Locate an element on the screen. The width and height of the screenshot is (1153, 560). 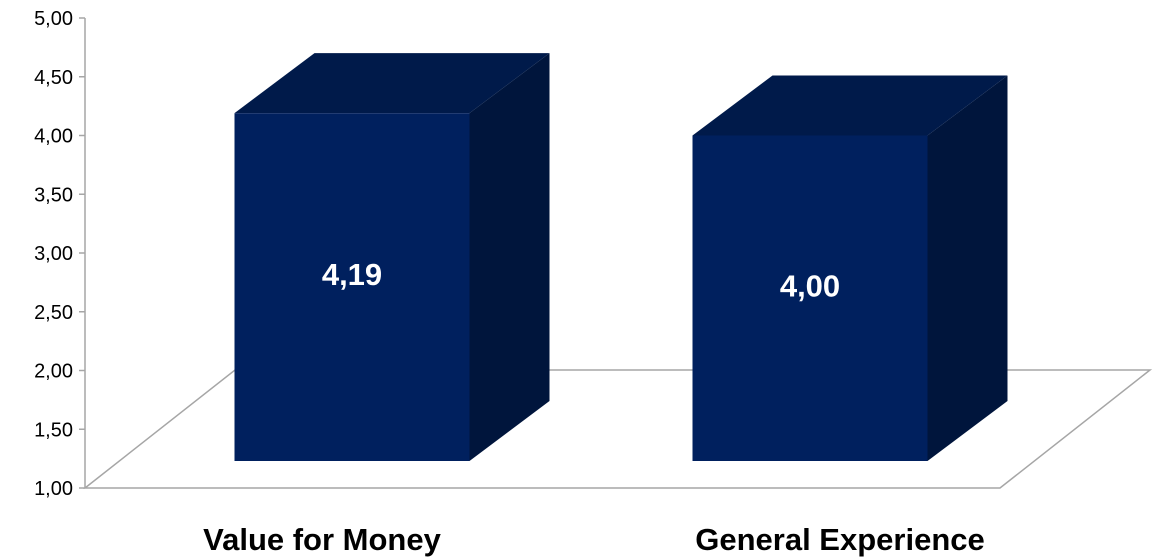
y-tick-label: 1,50 is located at coordinates (53, 430).